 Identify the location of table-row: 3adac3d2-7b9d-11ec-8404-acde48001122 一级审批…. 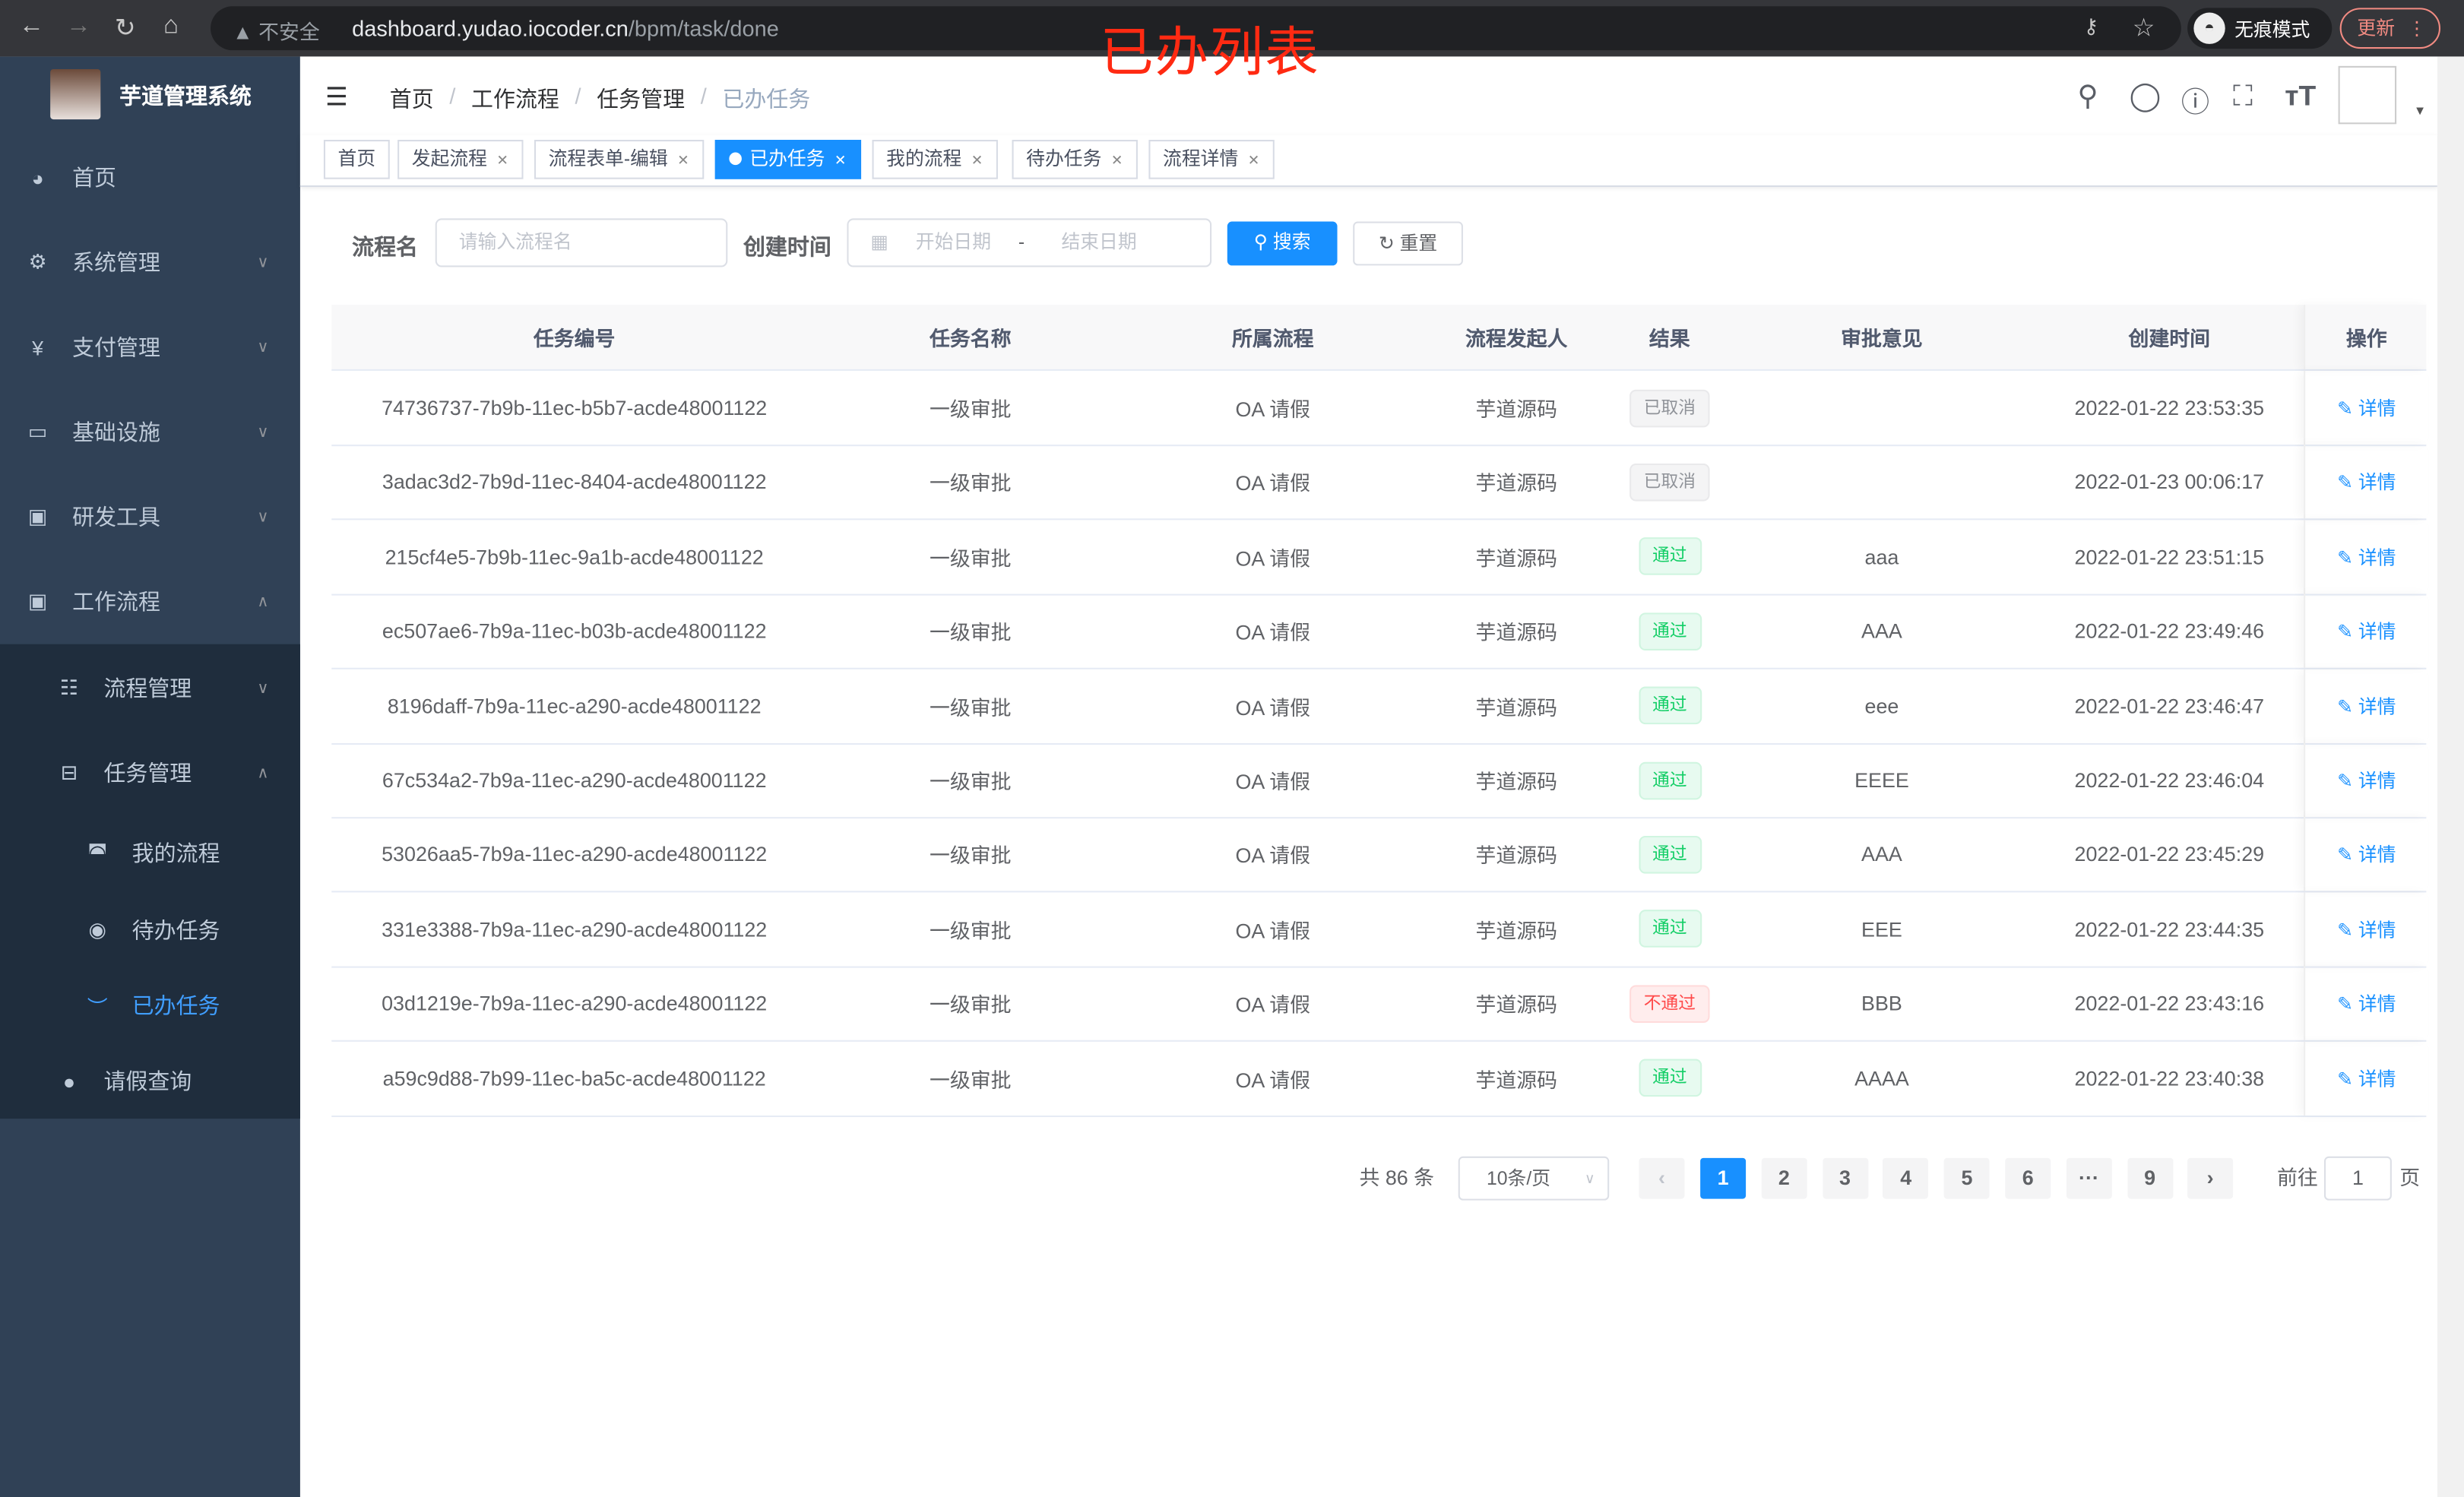
(1379, 483).